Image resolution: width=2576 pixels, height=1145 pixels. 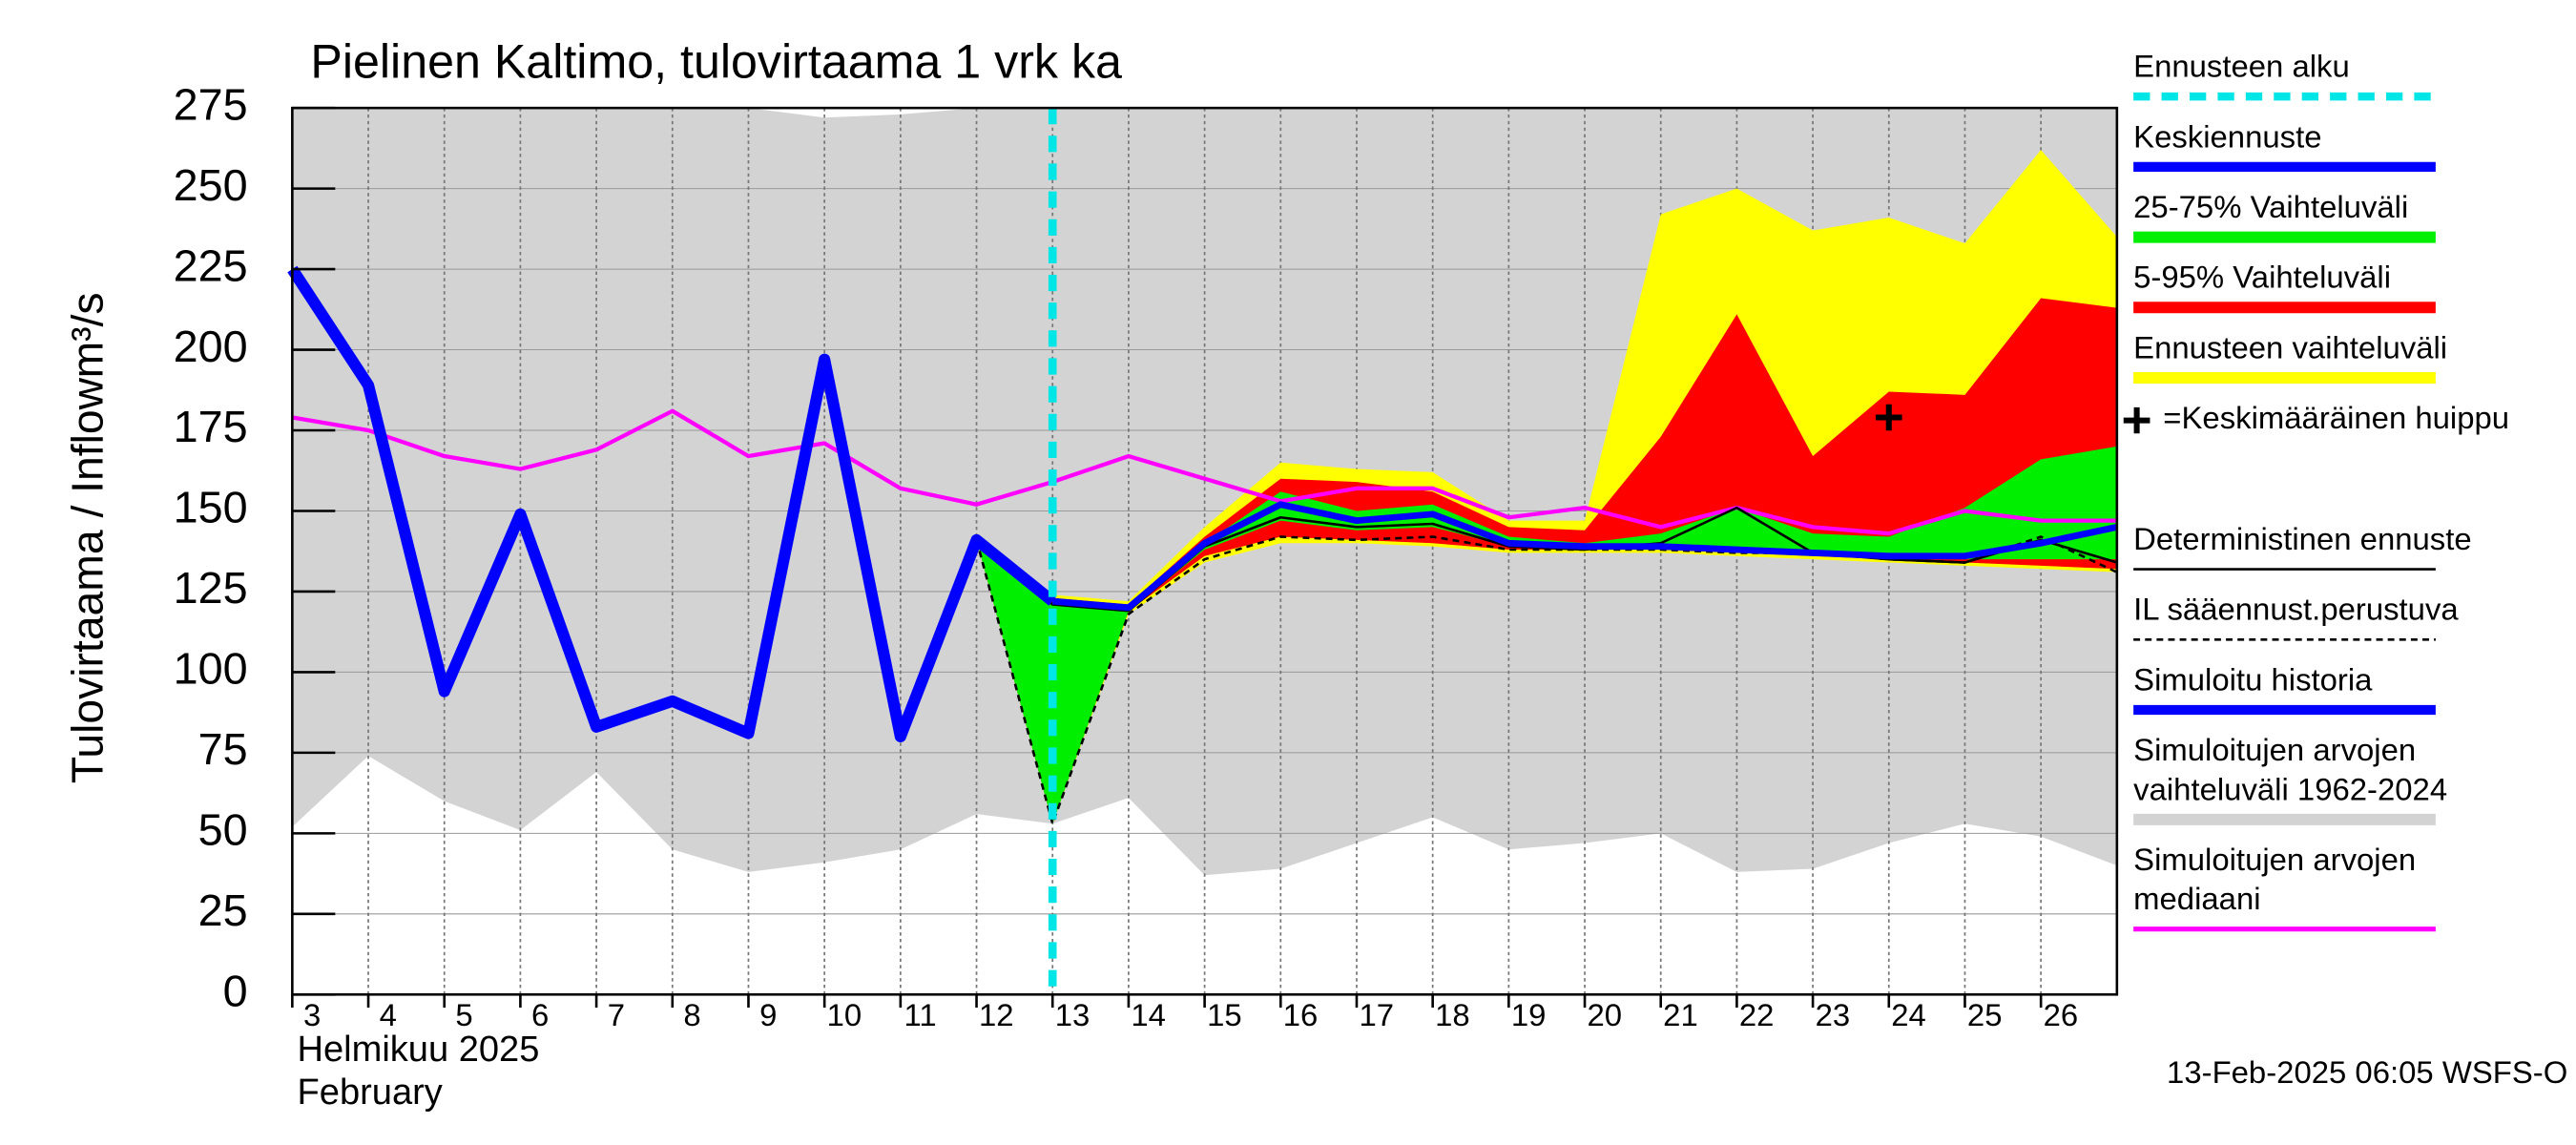 What do you see at coordinates (1148, 1014) in the screenshot?
I see `x-tick-label: 14` at bounding box center [1148, 1014].